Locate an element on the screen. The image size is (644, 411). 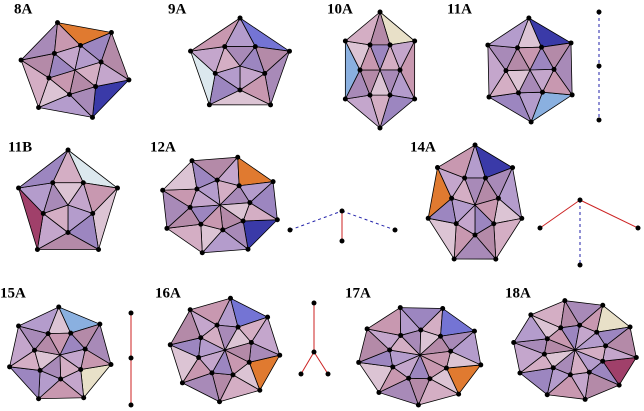
label: 8A is located at coordinates (23, 10).